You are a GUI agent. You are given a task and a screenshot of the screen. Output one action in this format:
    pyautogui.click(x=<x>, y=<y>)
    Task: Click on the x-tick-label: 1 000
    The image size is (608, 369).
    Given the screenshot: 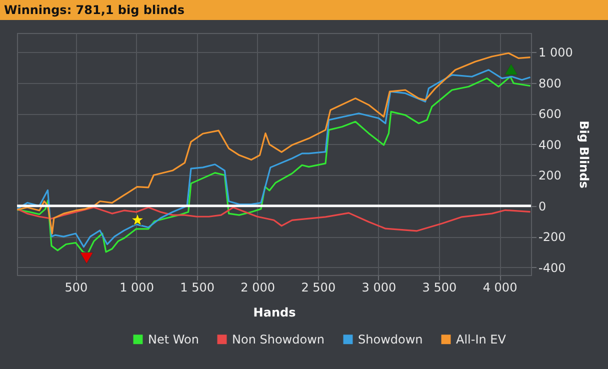 What is the action you would take?
    pyautogui.click(x=137, y=287)
    